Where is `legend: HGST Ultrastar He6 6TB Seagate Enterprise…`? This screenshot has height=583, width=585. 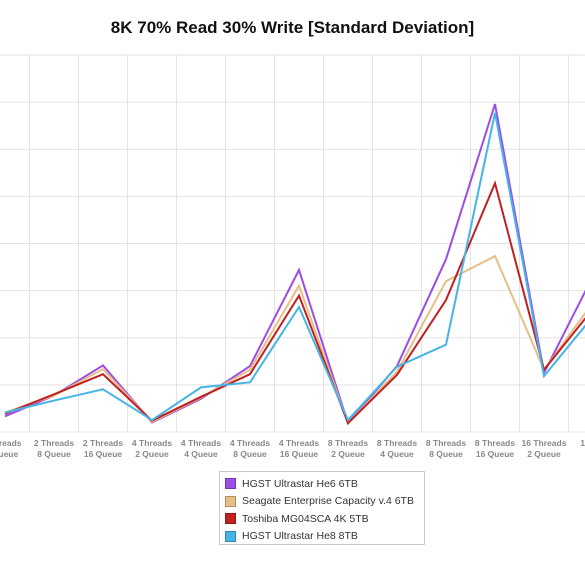
legend: HGST Ultrastar He6 6TB Seagate Enterprise… is located at coordinates (322, 508).